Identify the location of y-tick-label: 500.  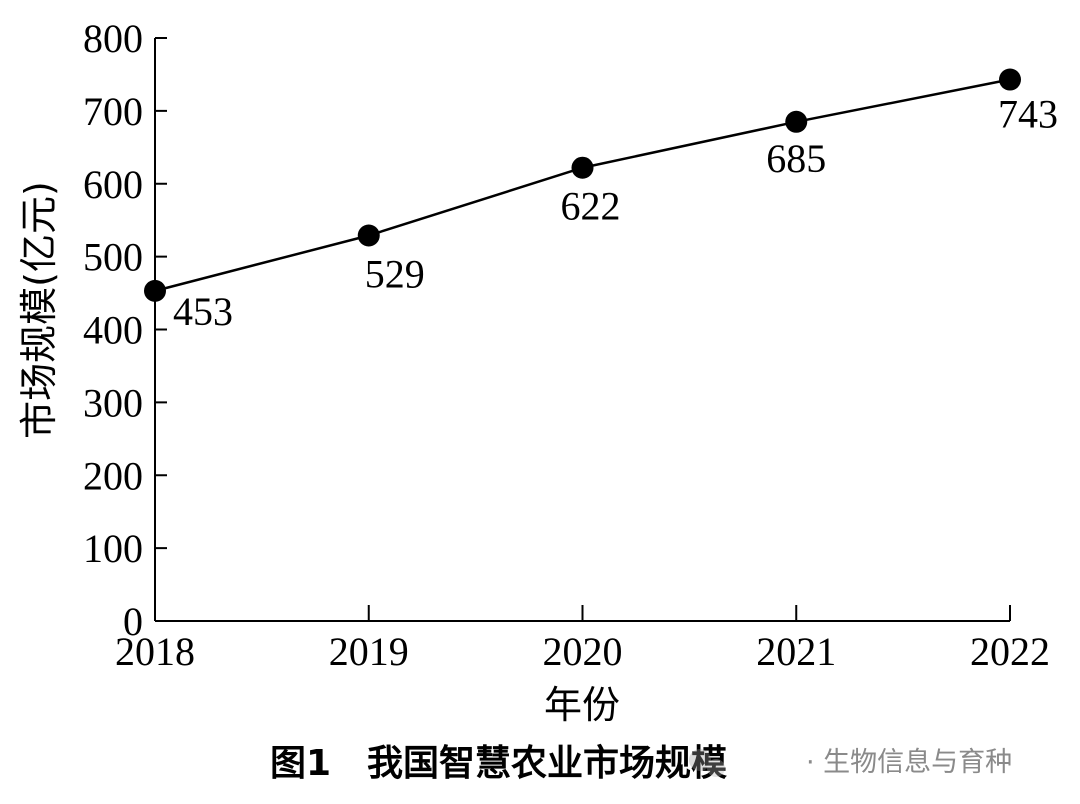
(113, 257).